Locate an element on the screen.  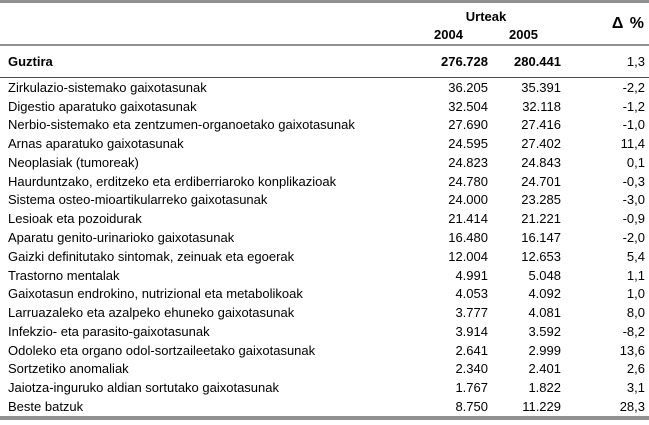
row-label: Beste batzuk is located at coordinates (46, 406).